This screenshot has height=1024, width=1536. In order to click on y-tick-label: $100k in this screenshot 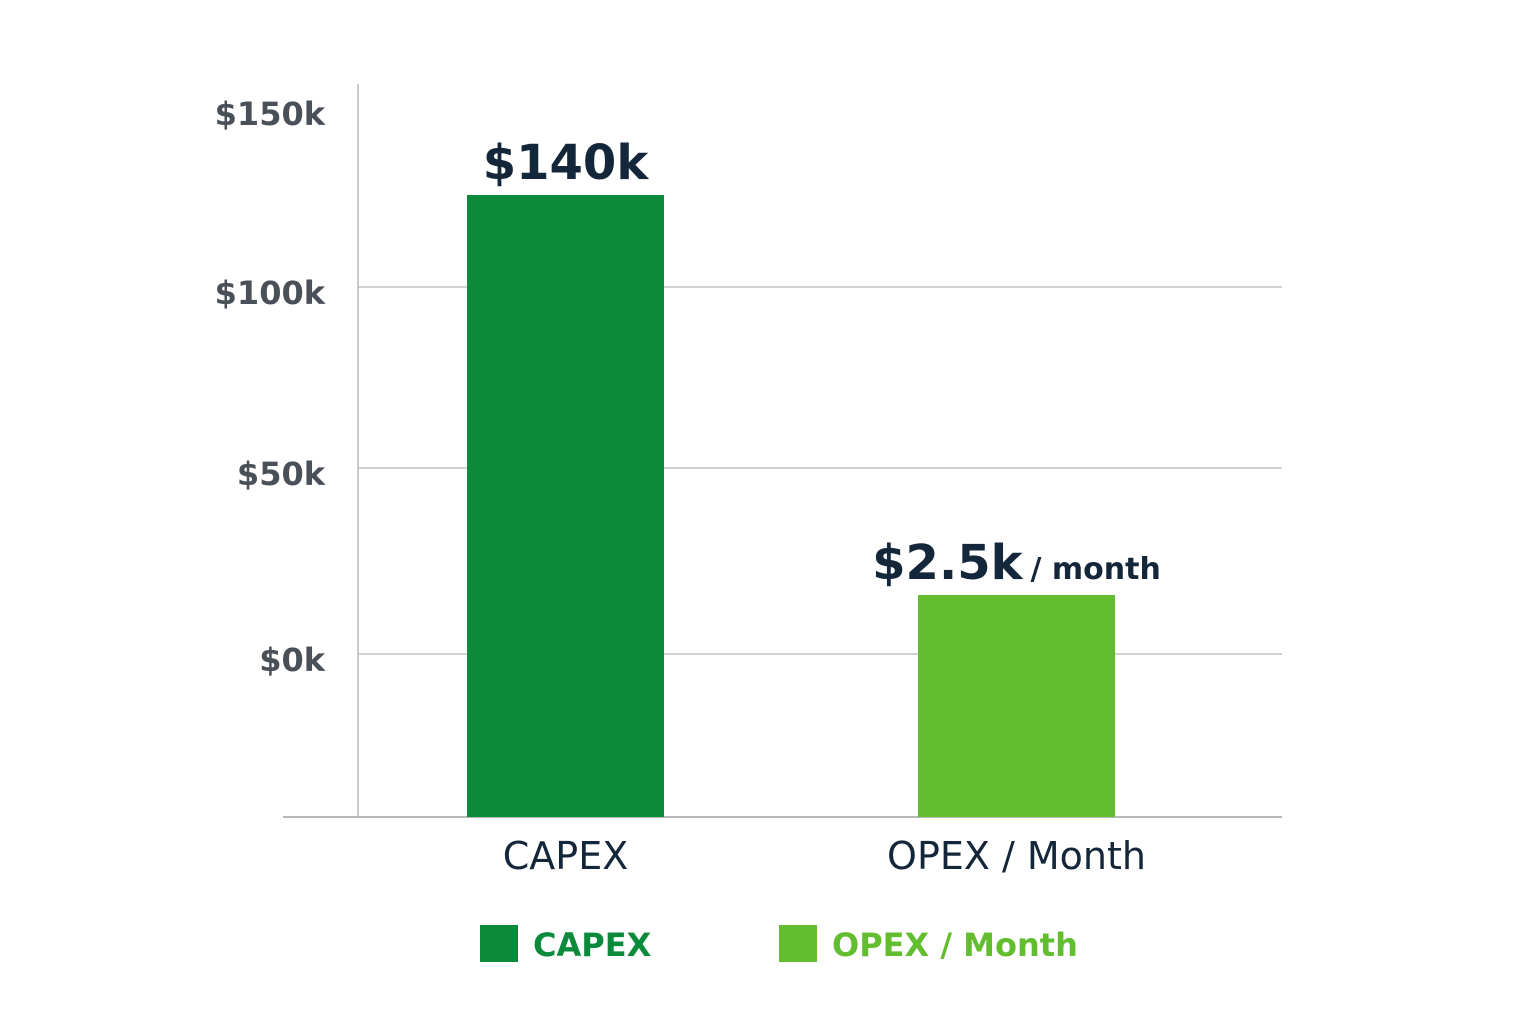, I will do `click(270, 293)`.